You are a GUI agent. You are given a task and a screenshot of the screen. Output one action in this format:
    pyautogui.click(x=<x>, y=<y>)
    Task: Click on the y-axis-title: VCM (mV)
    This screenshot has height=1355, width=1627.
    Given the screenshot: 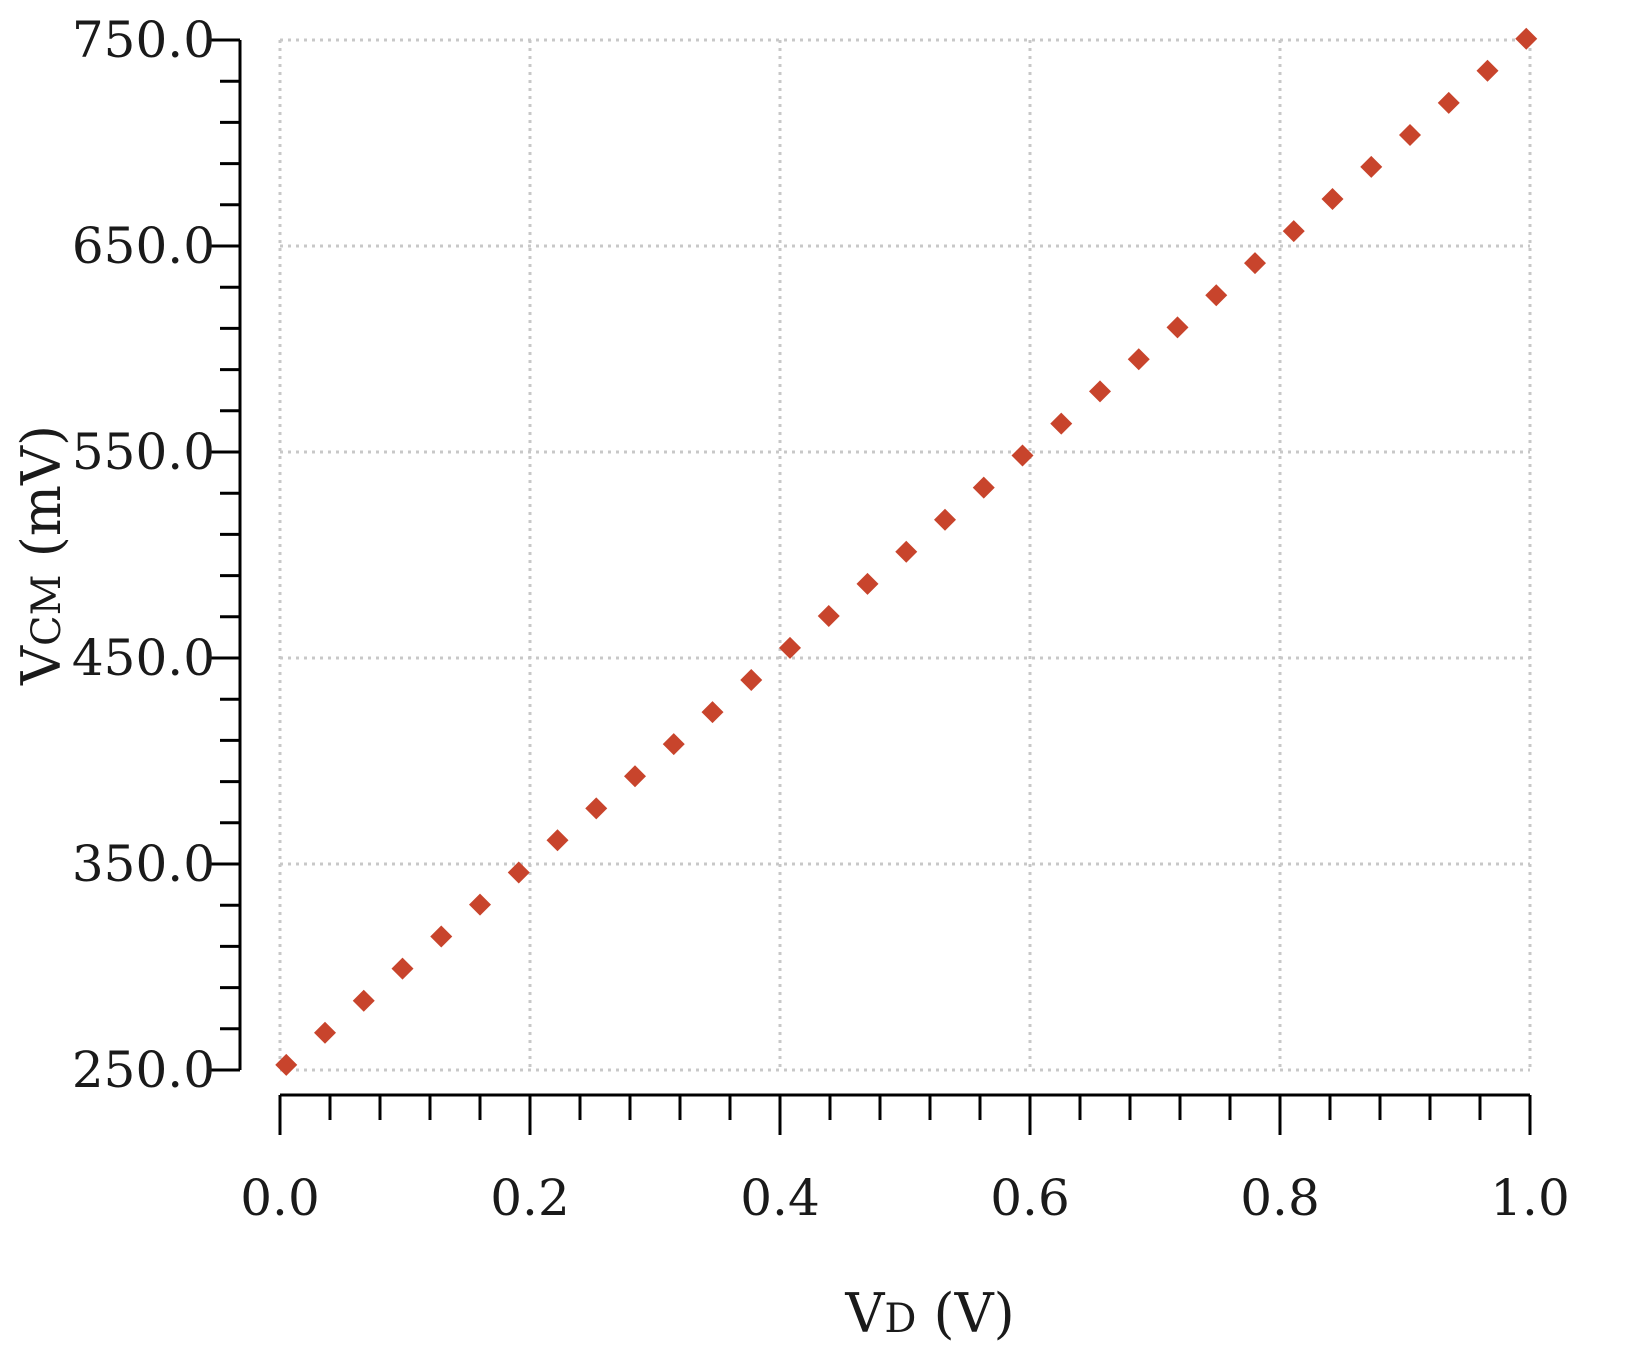 What is the action you would take?
    pyautogui.click(x=41, y=555)
    